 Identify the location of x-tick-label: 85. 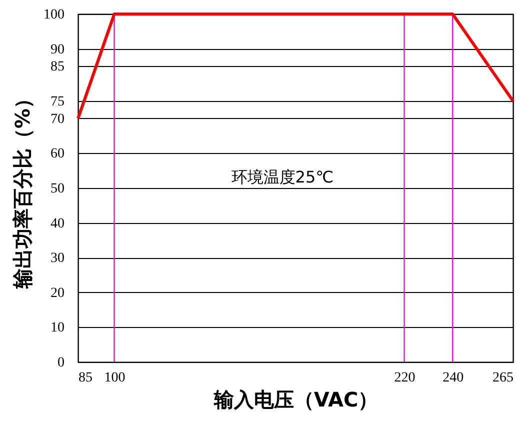
(85, 378).